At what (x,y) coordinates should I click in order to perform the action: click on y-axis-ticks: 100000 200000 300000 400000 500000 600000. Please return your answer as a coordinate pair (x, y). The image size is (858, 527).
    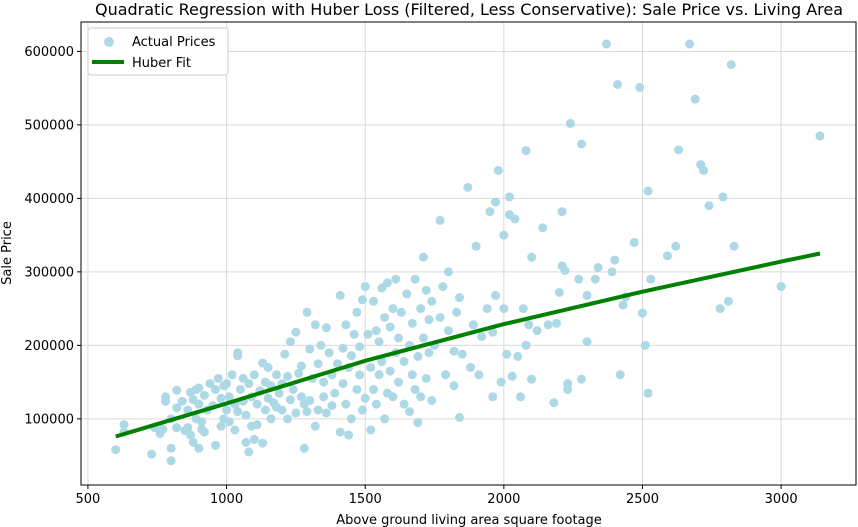
    Looking at the image, I should click on (52, 236).